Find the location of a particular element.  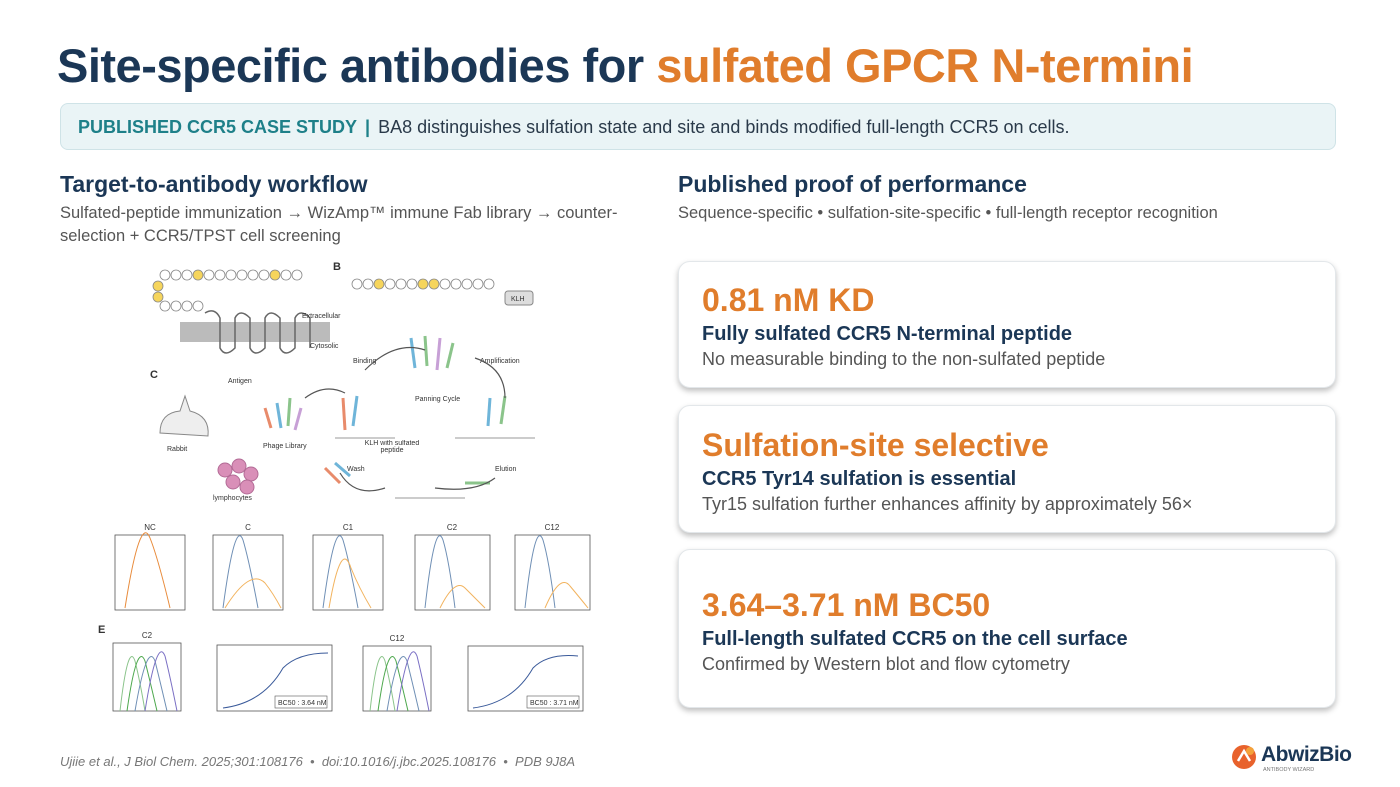

right-heading: Published proof of performance is located at coordinates (852, 184).